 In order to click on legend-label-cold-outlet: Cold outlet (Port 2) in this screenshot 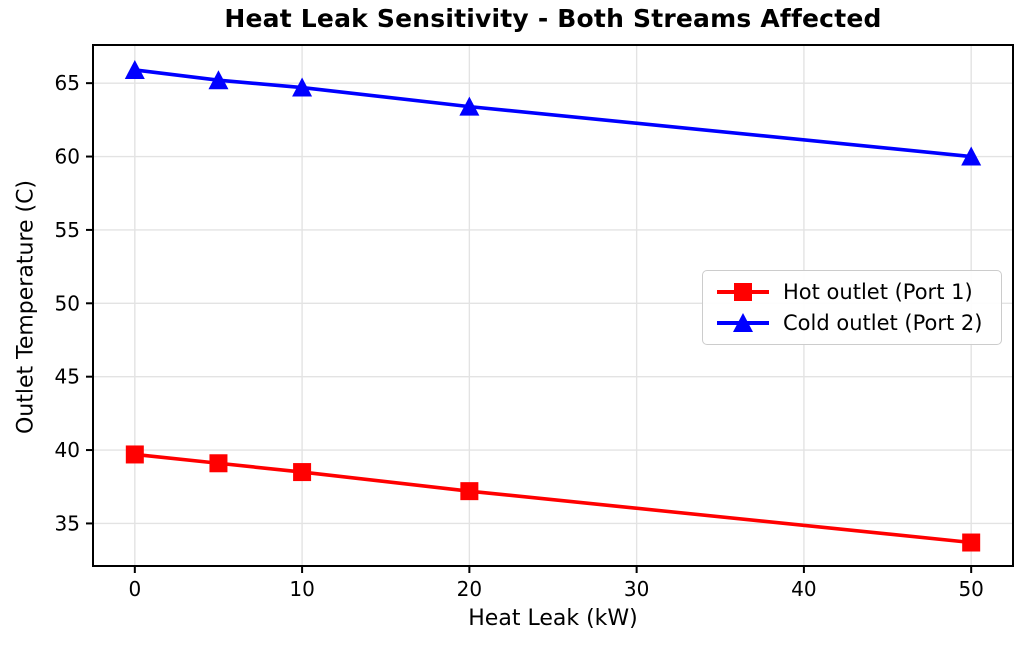, I will do `click(883, 323)`.